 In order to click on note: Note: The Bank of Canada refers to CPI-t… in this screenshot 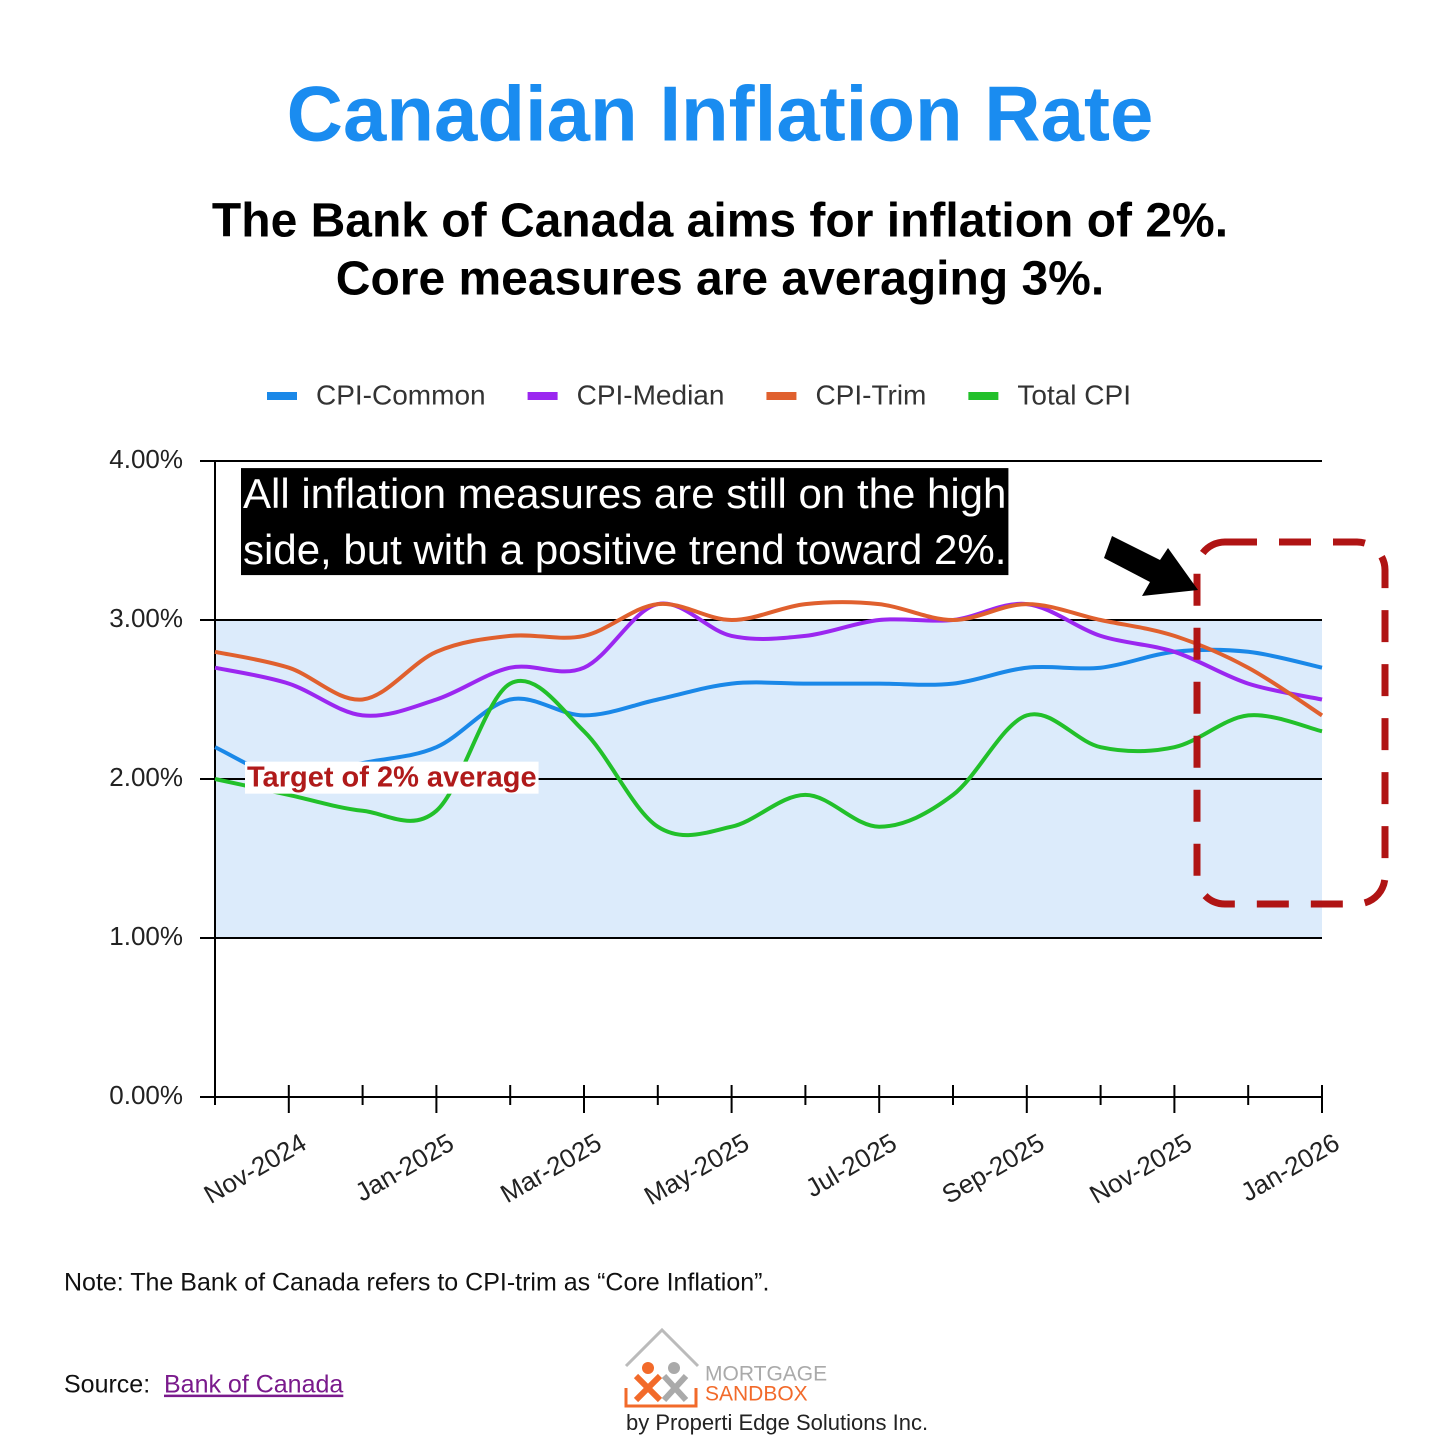, I will do `click(416, 1283)`.